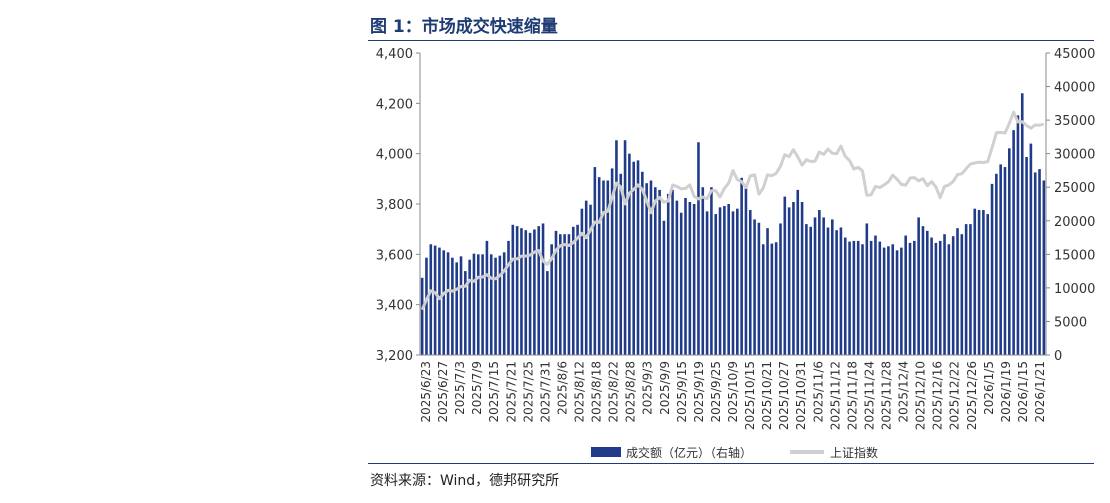 This screenshot has height=503, width=1110. I want to click on right-tick-label: 45000, so click(1074, 54).